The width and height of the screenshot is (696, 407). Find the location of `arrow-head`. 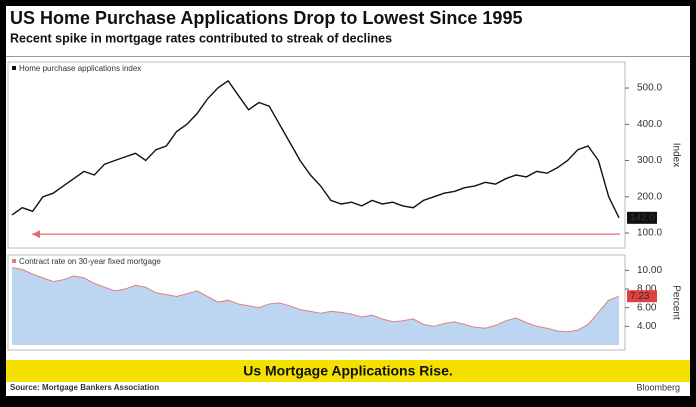

arrow-head is located at coordinates (36, 234).